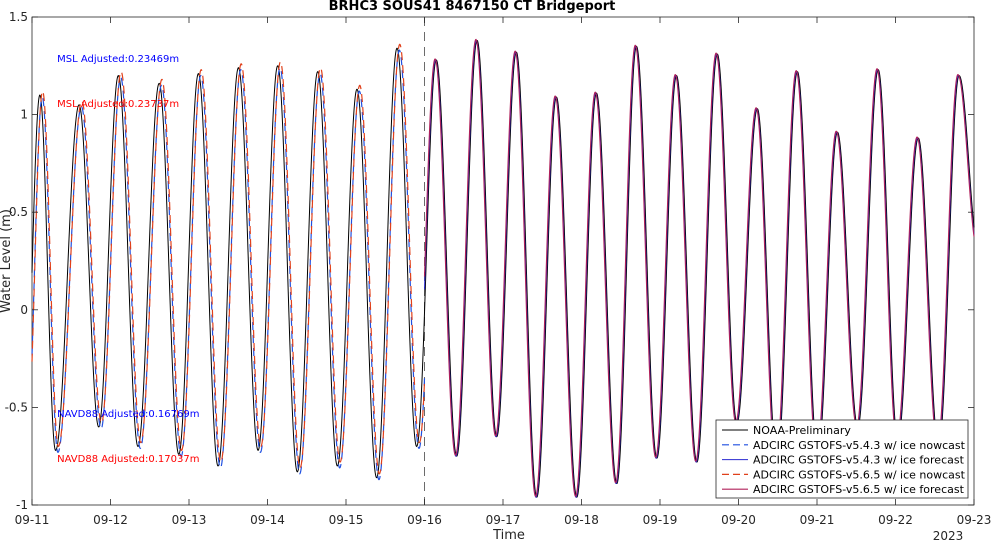  I want to click on y-tick-label: 0.5, so click(18, 212).